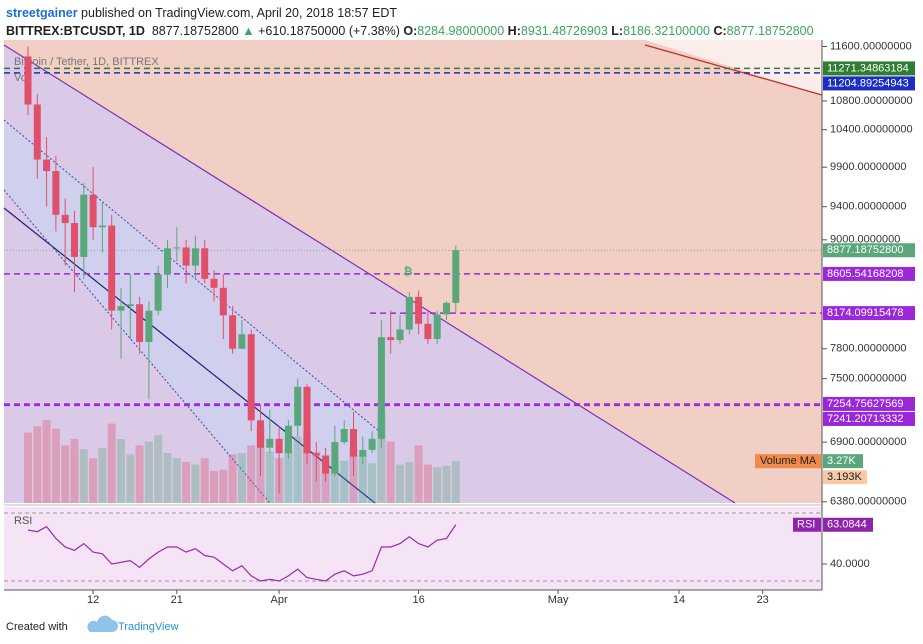 Image resolution: width=923 pixels, height=644 pixels. I want to click on c-value: 8877.18752800, so click(770, 31).